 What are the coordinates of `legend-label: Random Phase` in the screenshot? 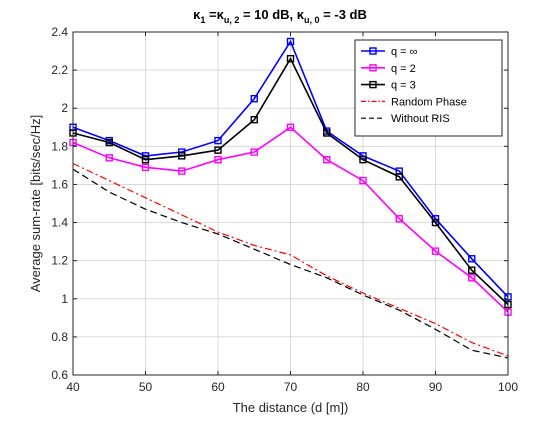 It's located at (429, 102).